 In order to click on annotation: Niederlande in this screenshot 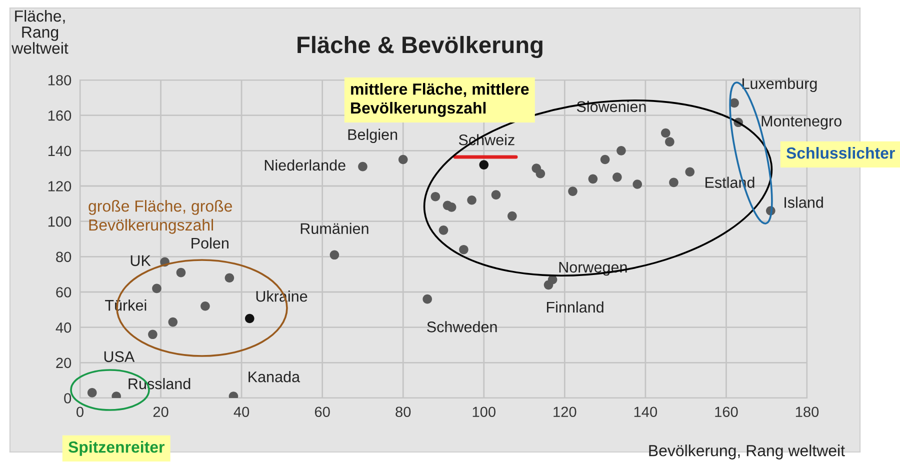, I will do `click(305, 165)`.